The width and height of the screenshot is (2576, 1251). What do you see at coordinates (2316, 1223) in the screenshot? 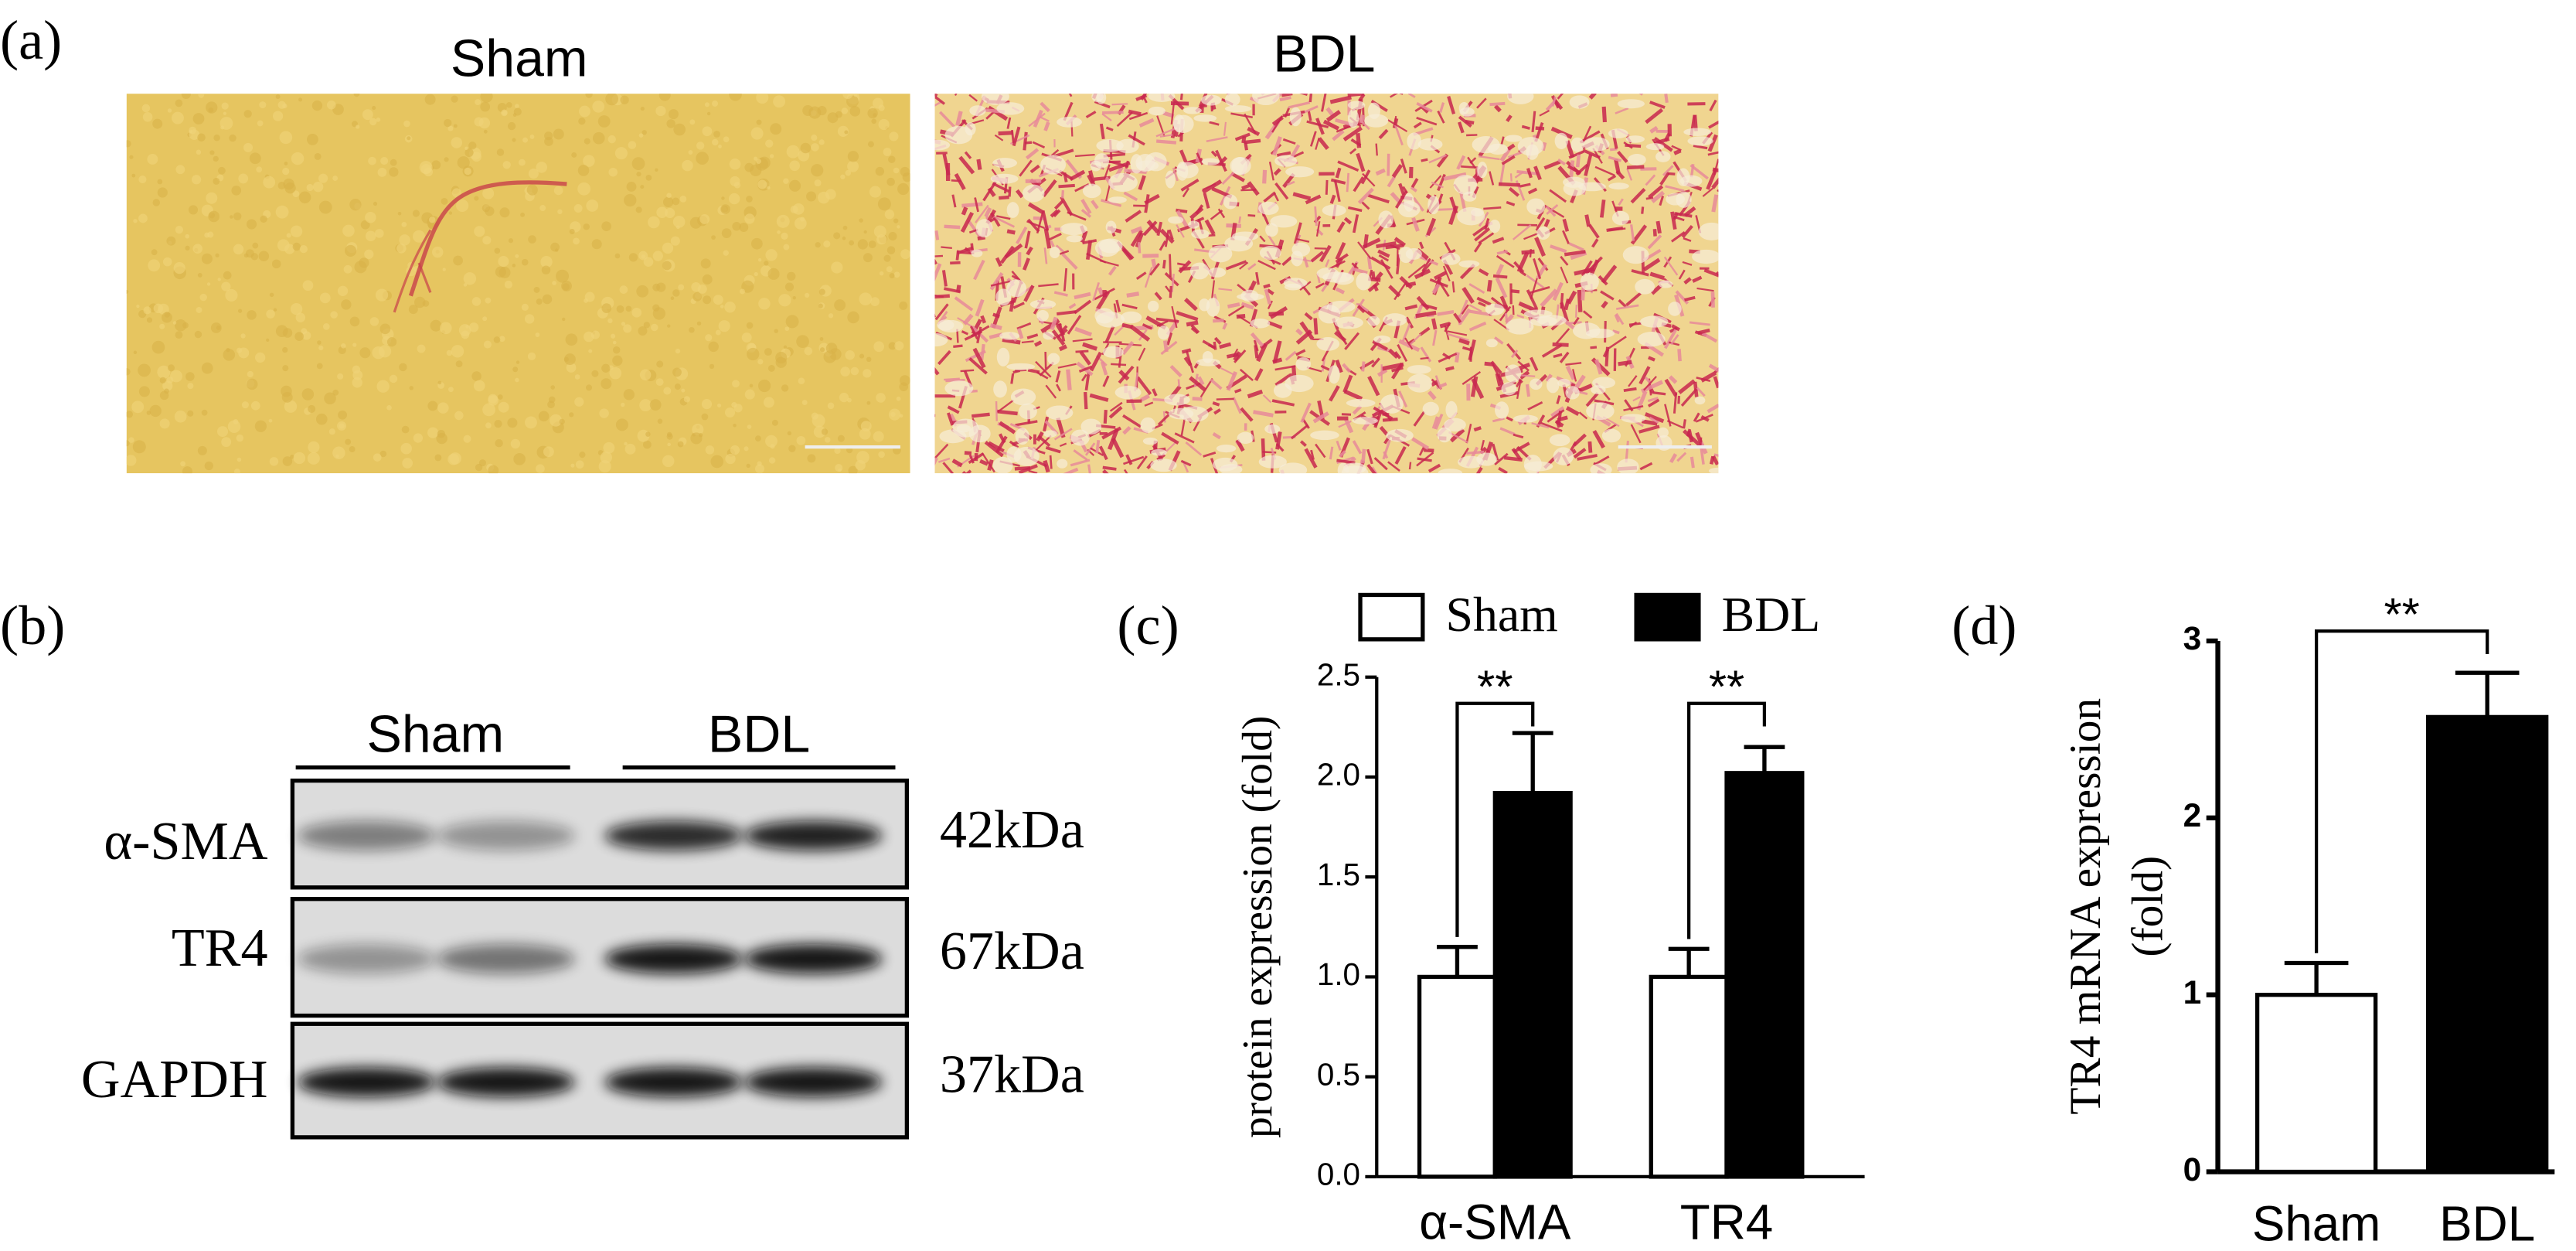
I see `x-tick-label: Sham` at bounding box center [2316, 1223].